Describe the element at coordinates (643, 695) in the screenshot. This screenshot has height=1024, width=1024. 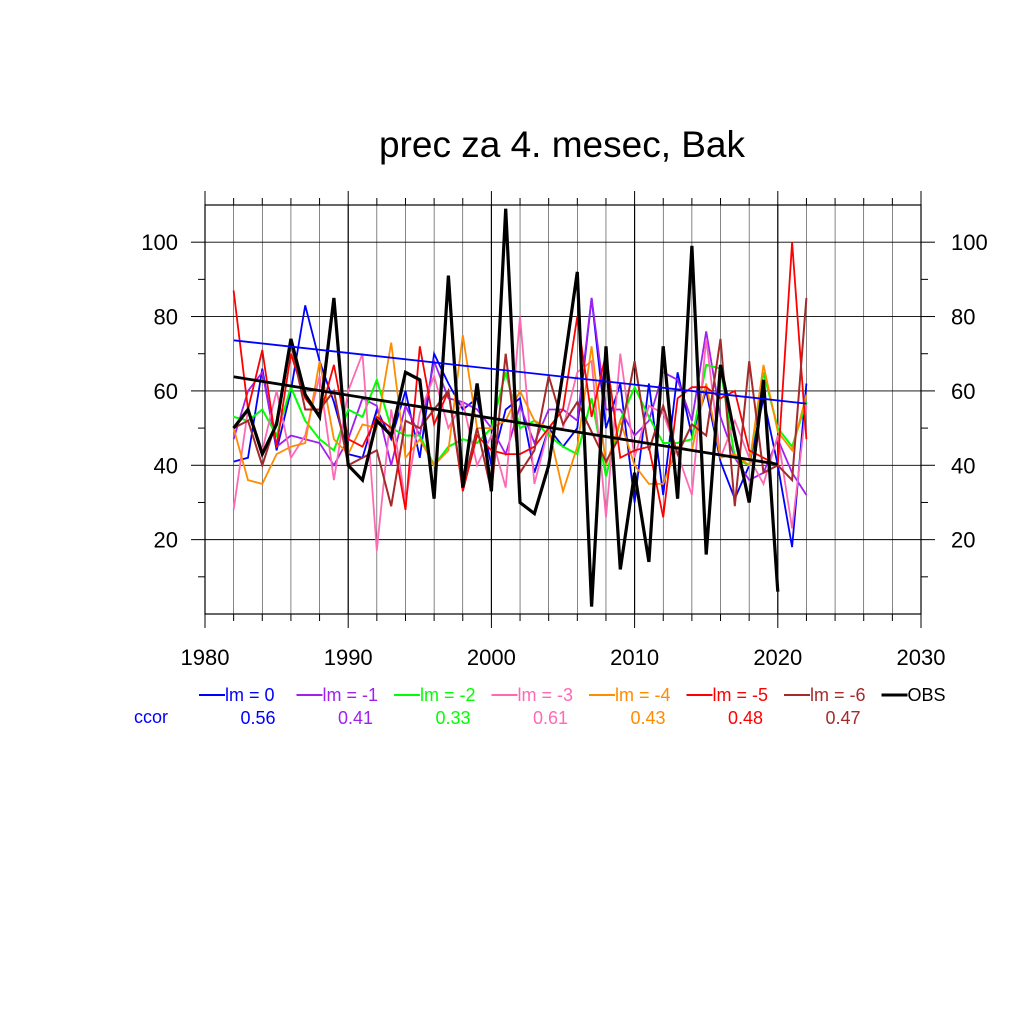
I see `legend-label-lm-4: lm = -4` at that location.